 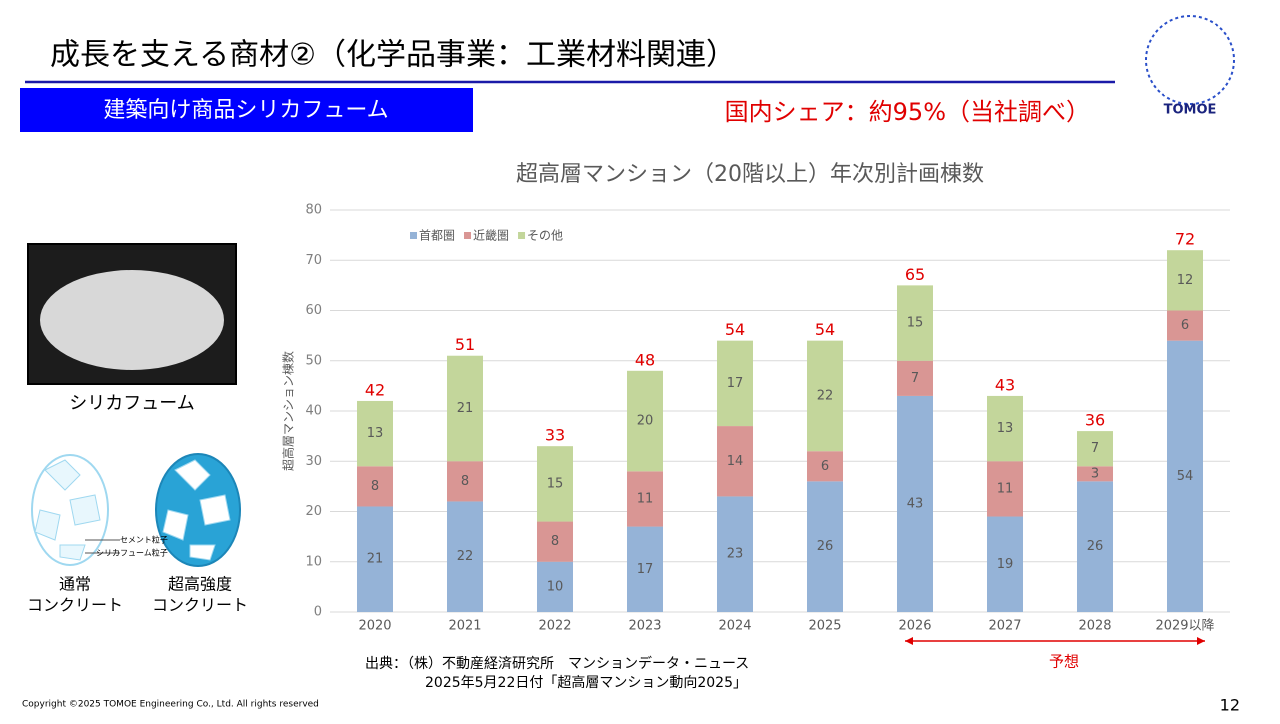 What do you see at coordinates (824, 626) in the screenshot?
I see `x-tick-label: 2025` at bounding box center [824, 626].